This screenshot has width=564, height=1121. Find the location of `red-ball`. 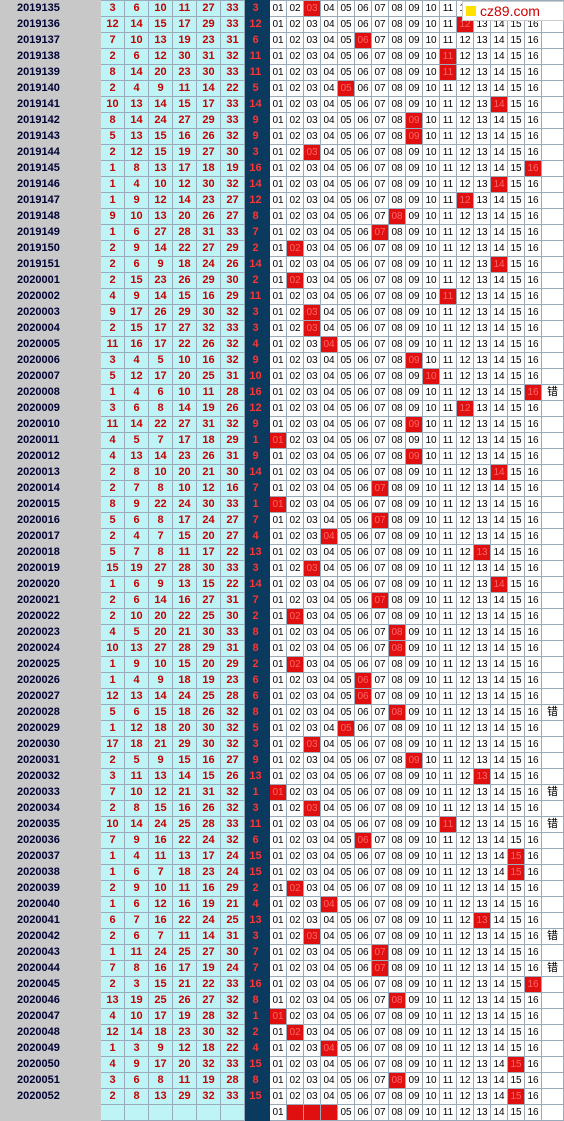

red-ball is located at coordinates (136, 1112).